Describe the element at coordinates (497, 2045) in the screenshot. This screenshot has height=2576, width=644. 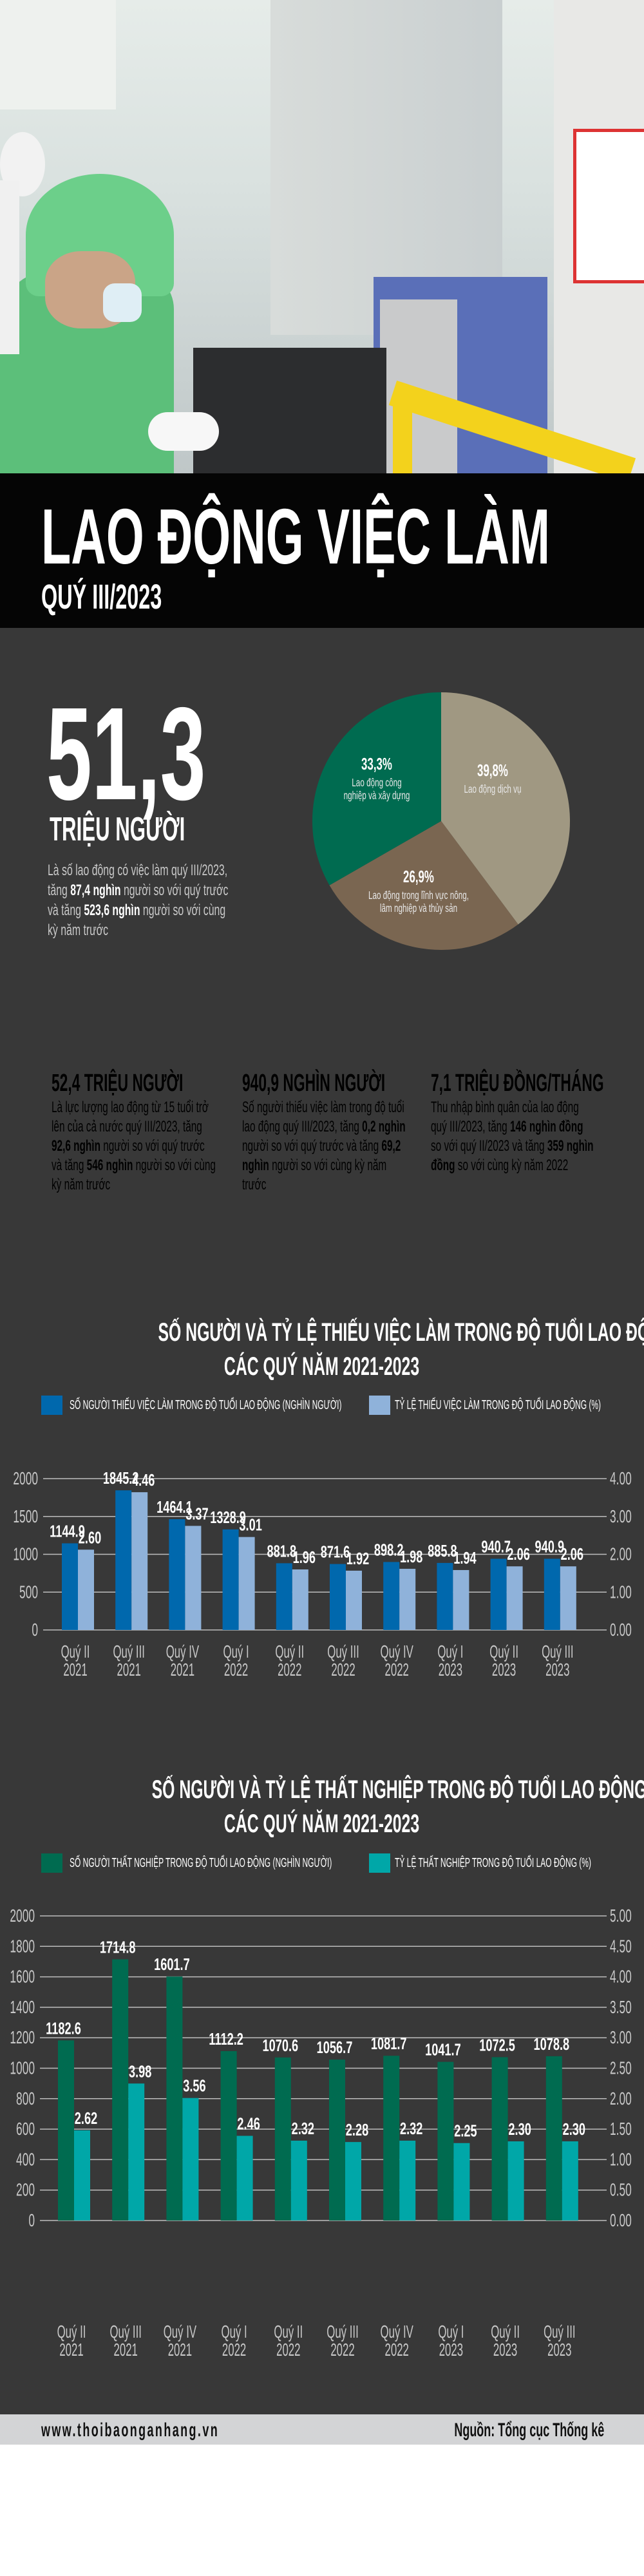
I see `data-label-count: 1072.5` at that location.